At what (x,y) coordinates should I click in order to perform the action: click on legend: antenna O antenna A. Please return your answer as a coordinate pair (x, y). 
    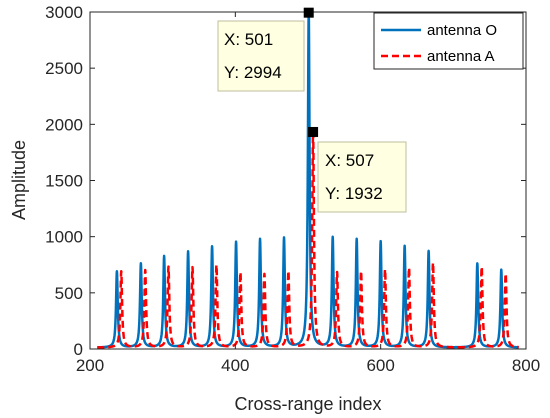
    Looking at the image, I should click on (448, 41).